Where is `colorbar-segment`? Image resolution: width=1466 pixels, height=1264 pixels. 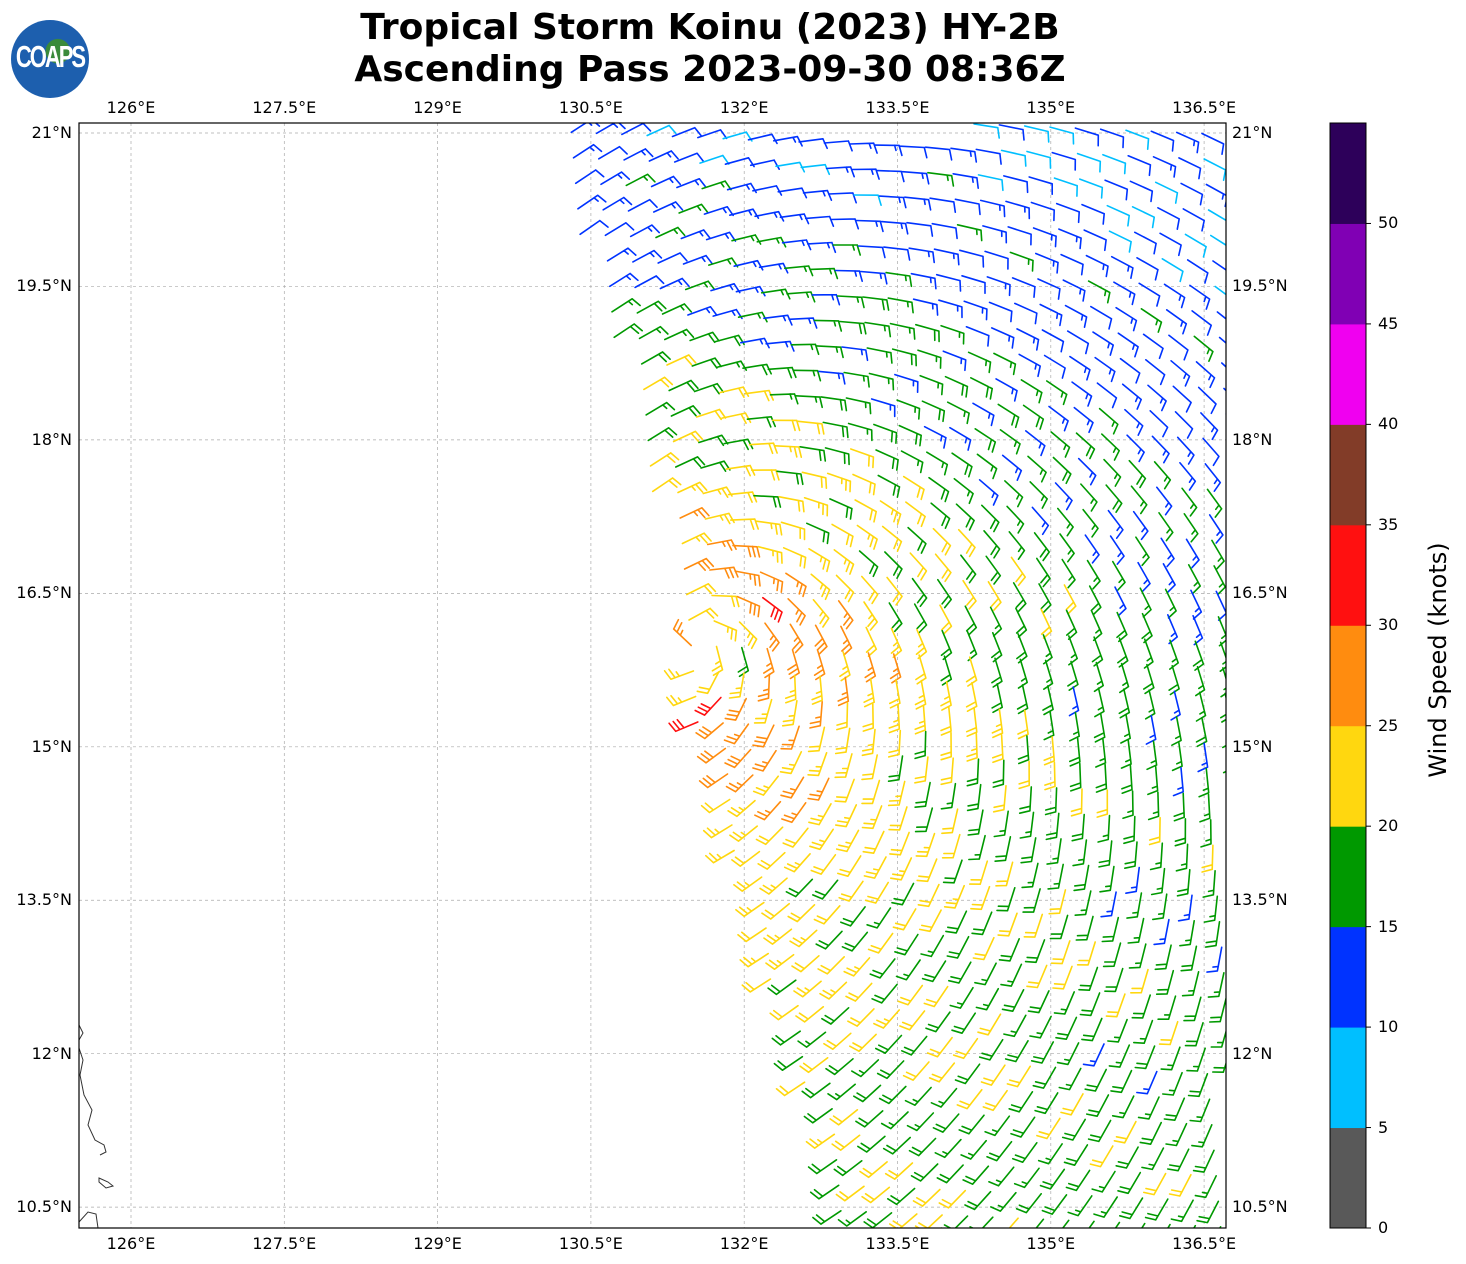
colorbar-segment is located at coordinates (1348, 575).